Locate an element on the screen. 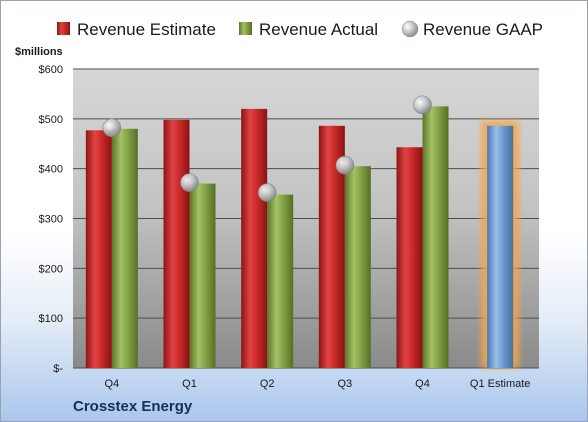 This screenshot has height=422, width=588. y-tick-label: $400 is located at coordinates (51, 170).